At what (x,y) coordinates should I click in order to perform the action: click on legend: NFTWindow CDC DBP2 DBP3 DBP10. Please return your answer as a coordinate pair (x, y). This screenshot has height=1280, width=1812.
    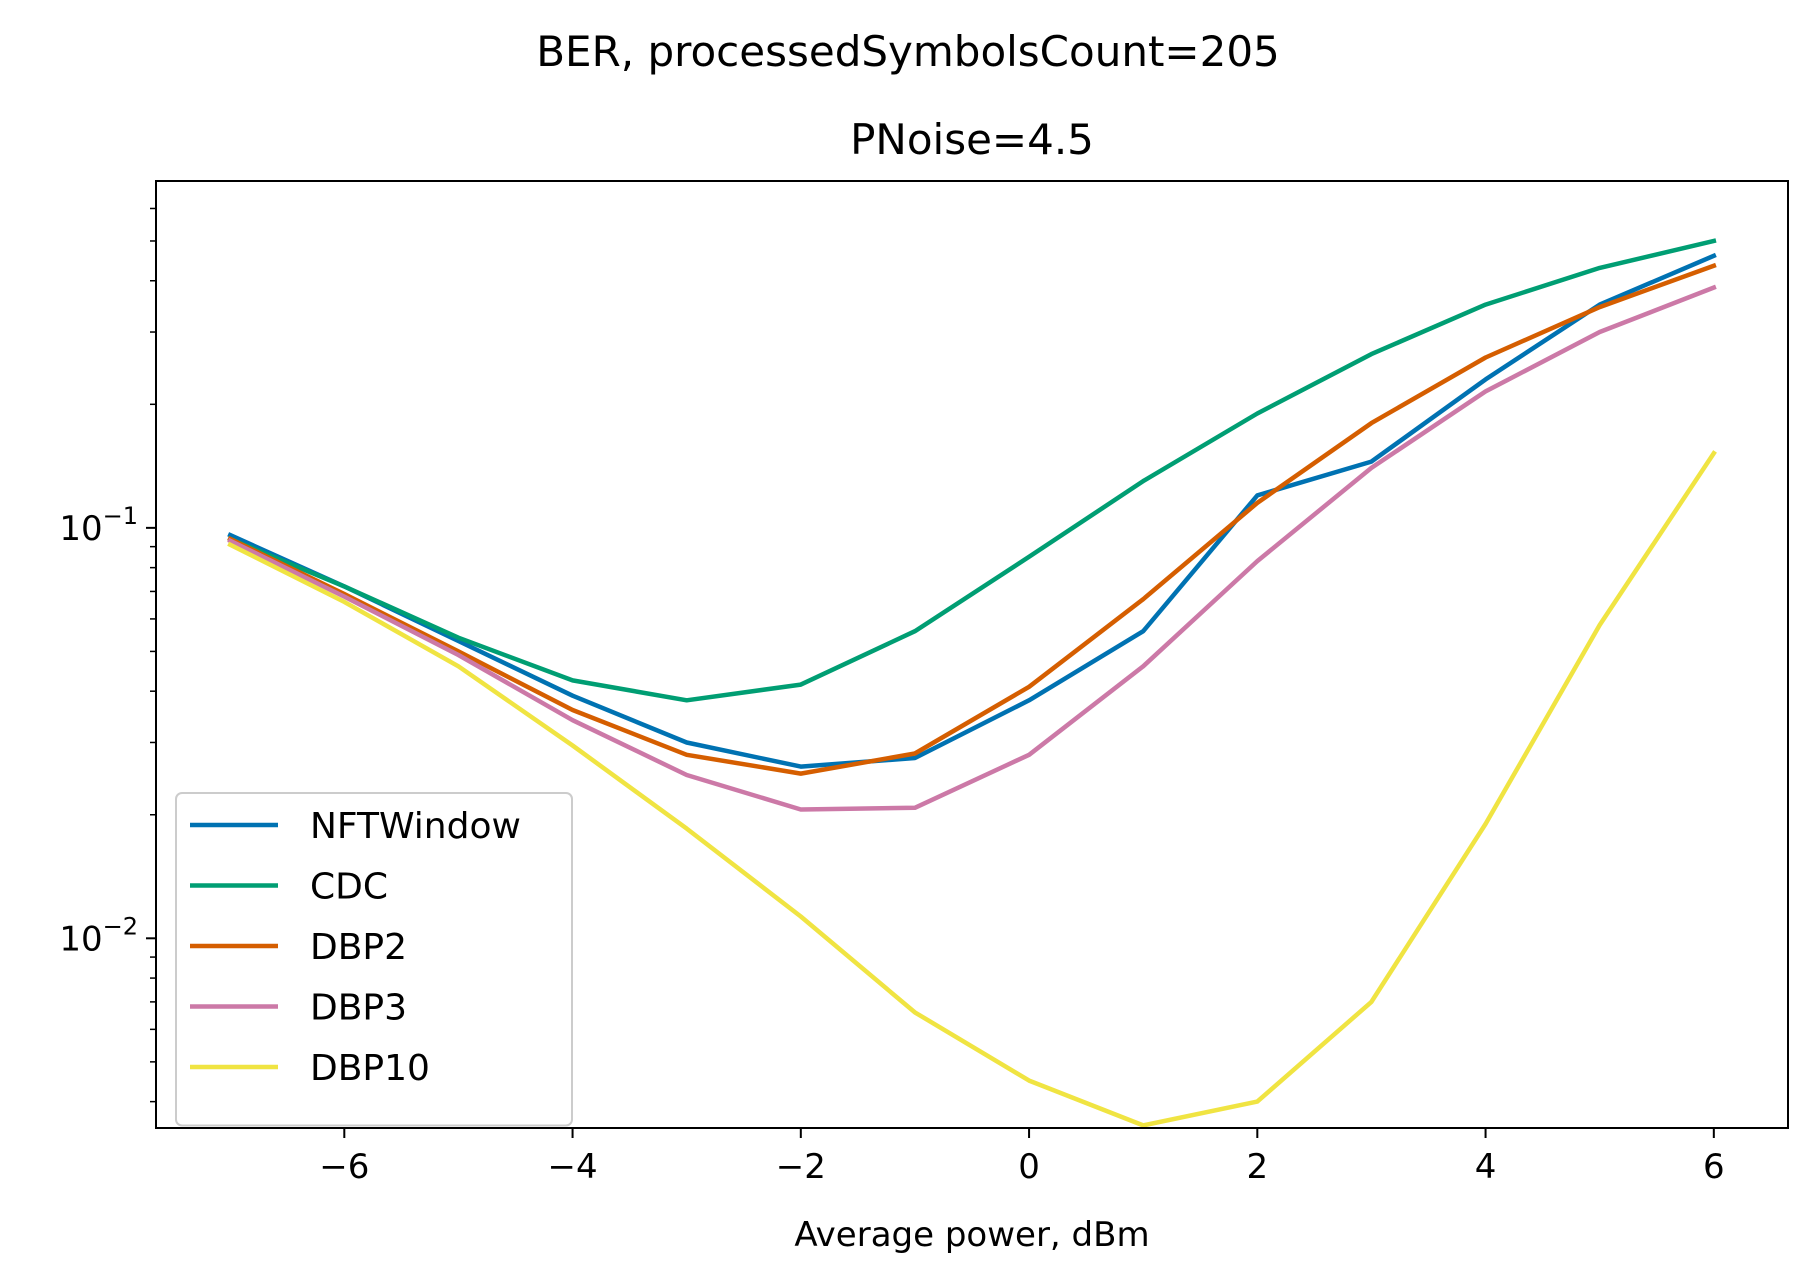
    Looking at the image, I should click on (374, 959).